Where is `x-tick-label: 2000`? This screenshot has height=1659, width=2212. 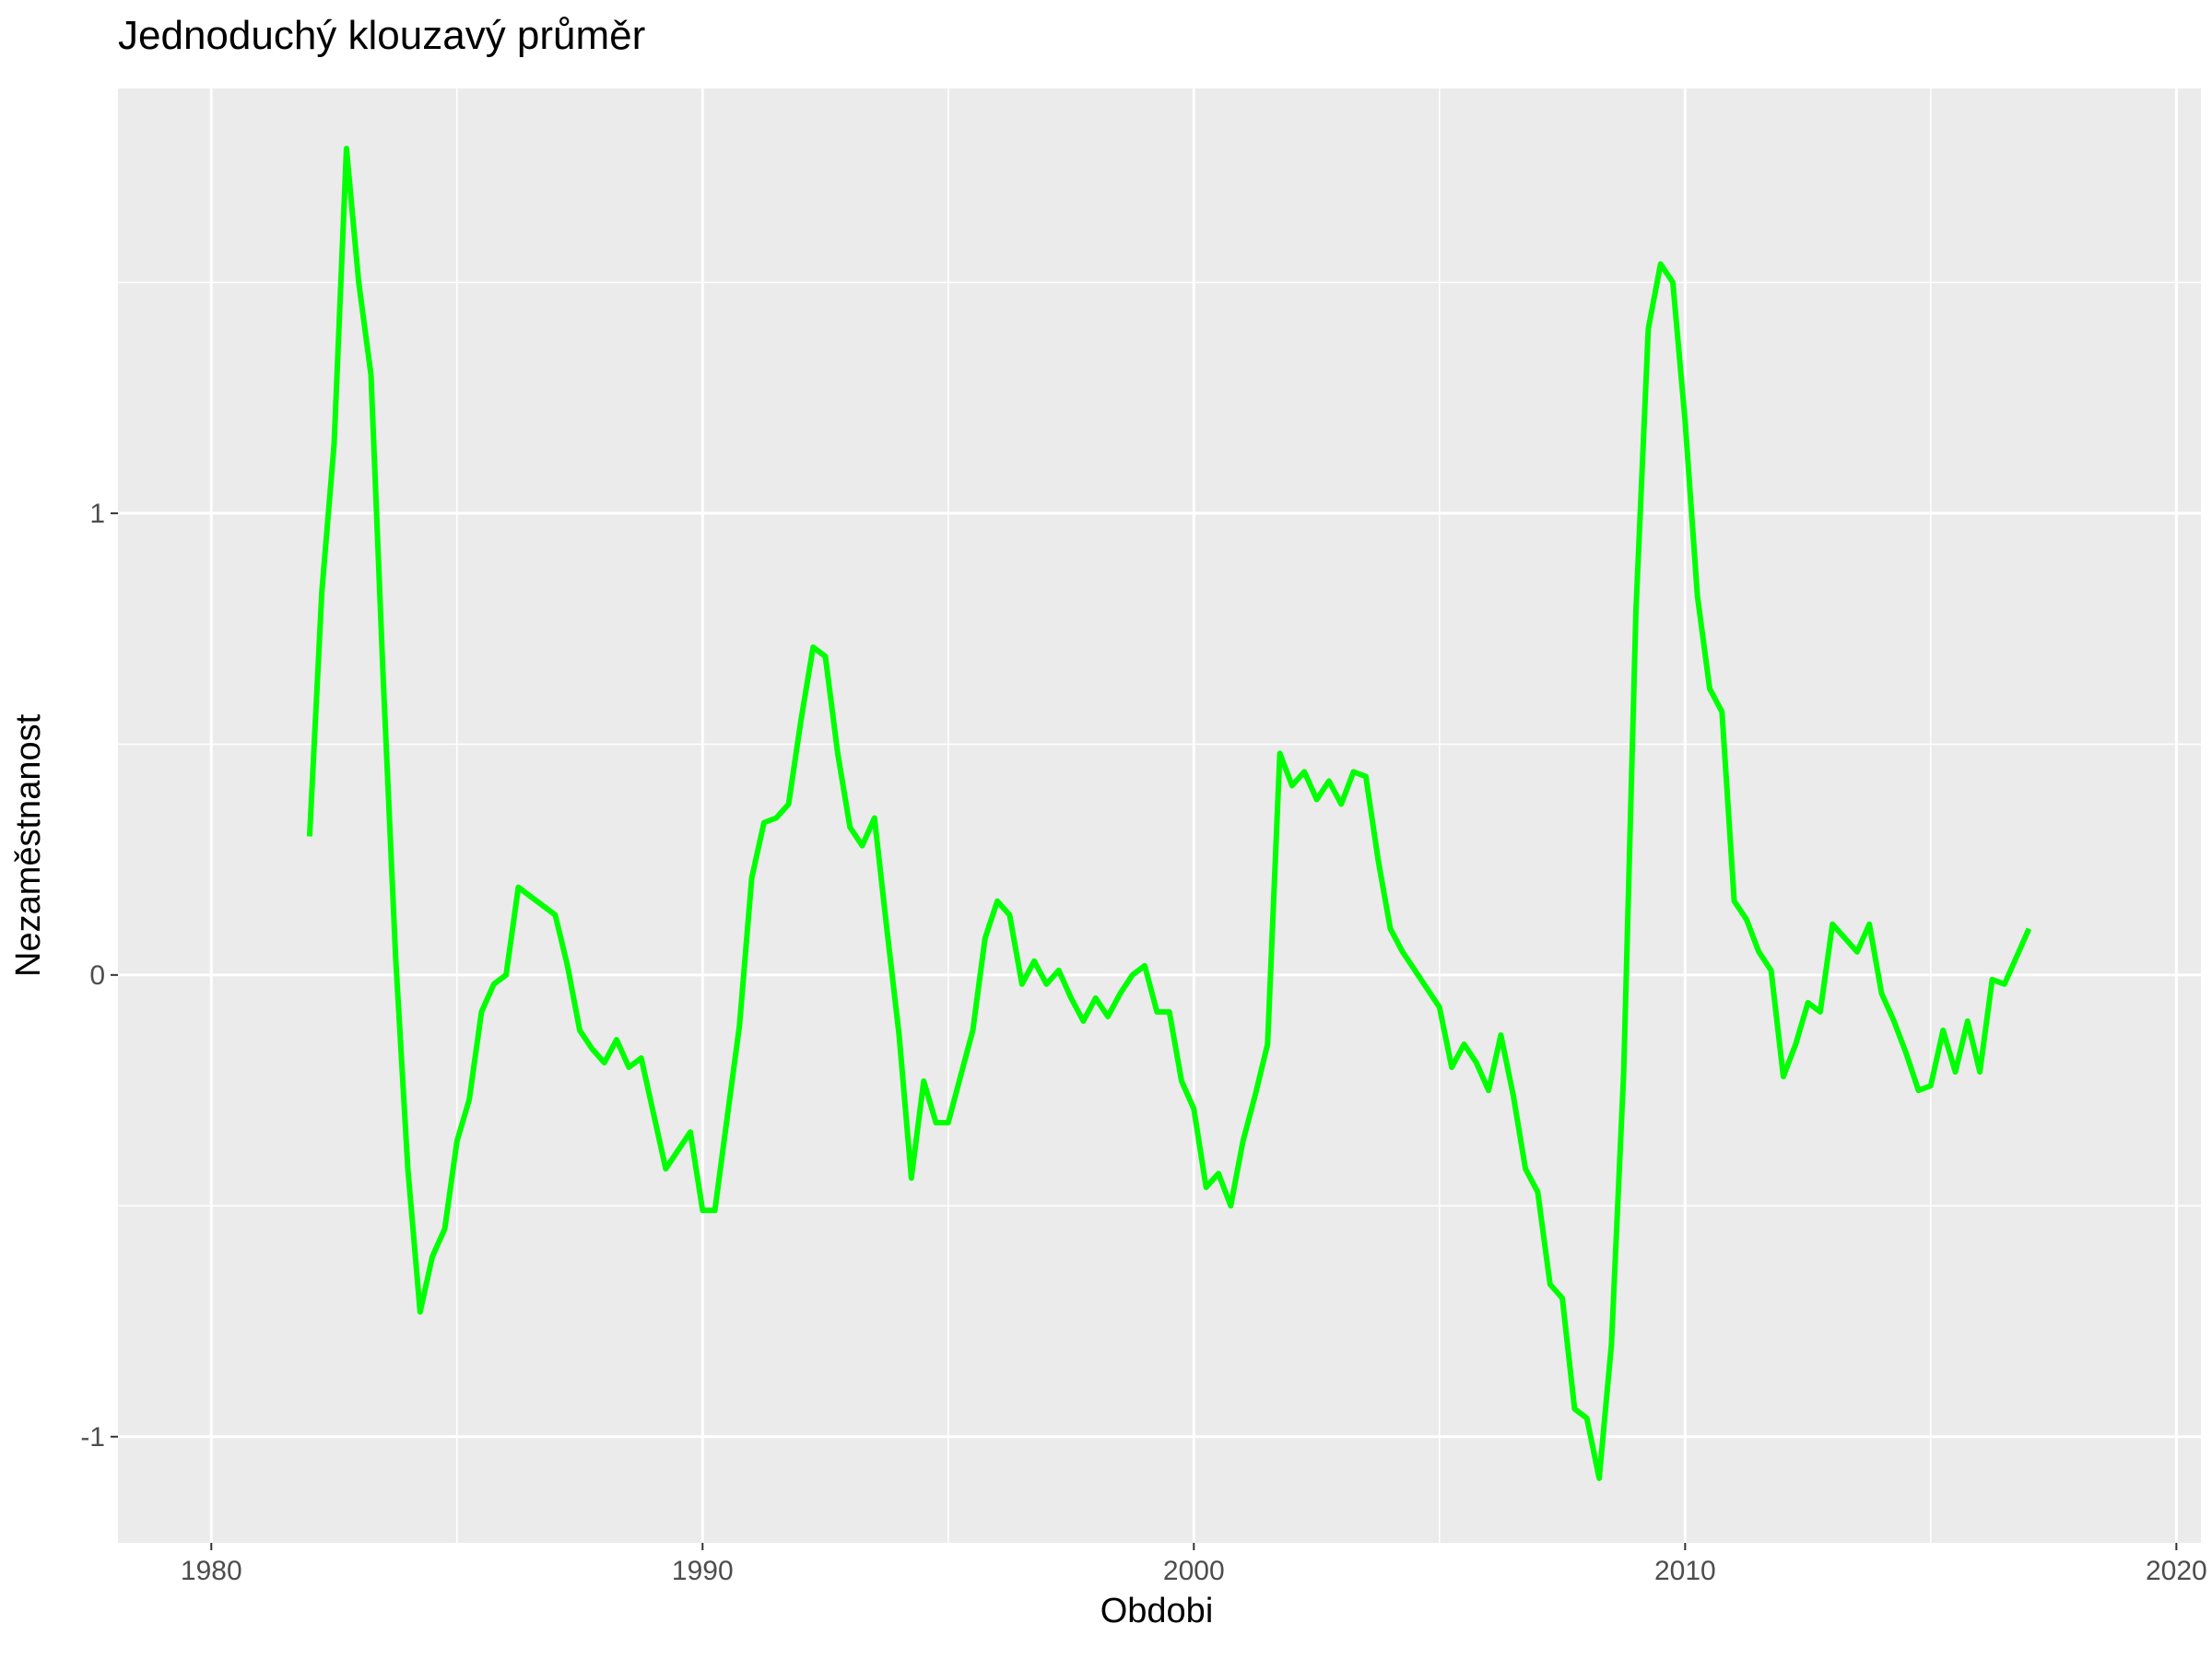
x-tick-label: 2000 is located at coordinates (1194, 1571).